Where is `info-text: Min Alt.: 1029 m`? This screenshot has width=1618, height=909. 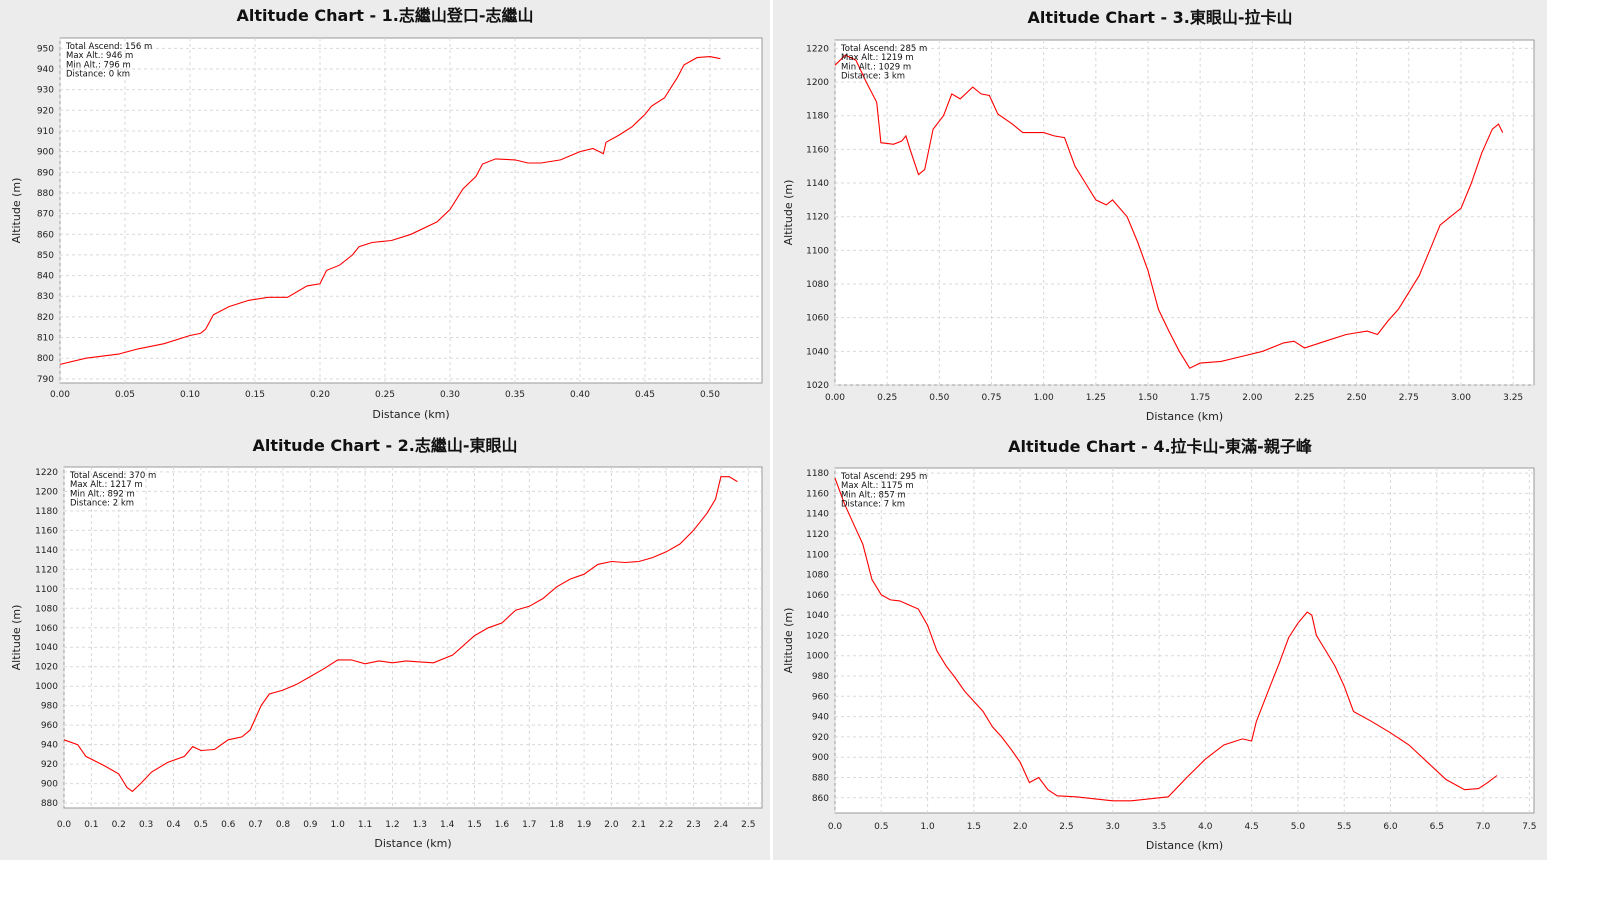
info-text: Min Alt.: 1029 m is located at coordinates (876, 67).